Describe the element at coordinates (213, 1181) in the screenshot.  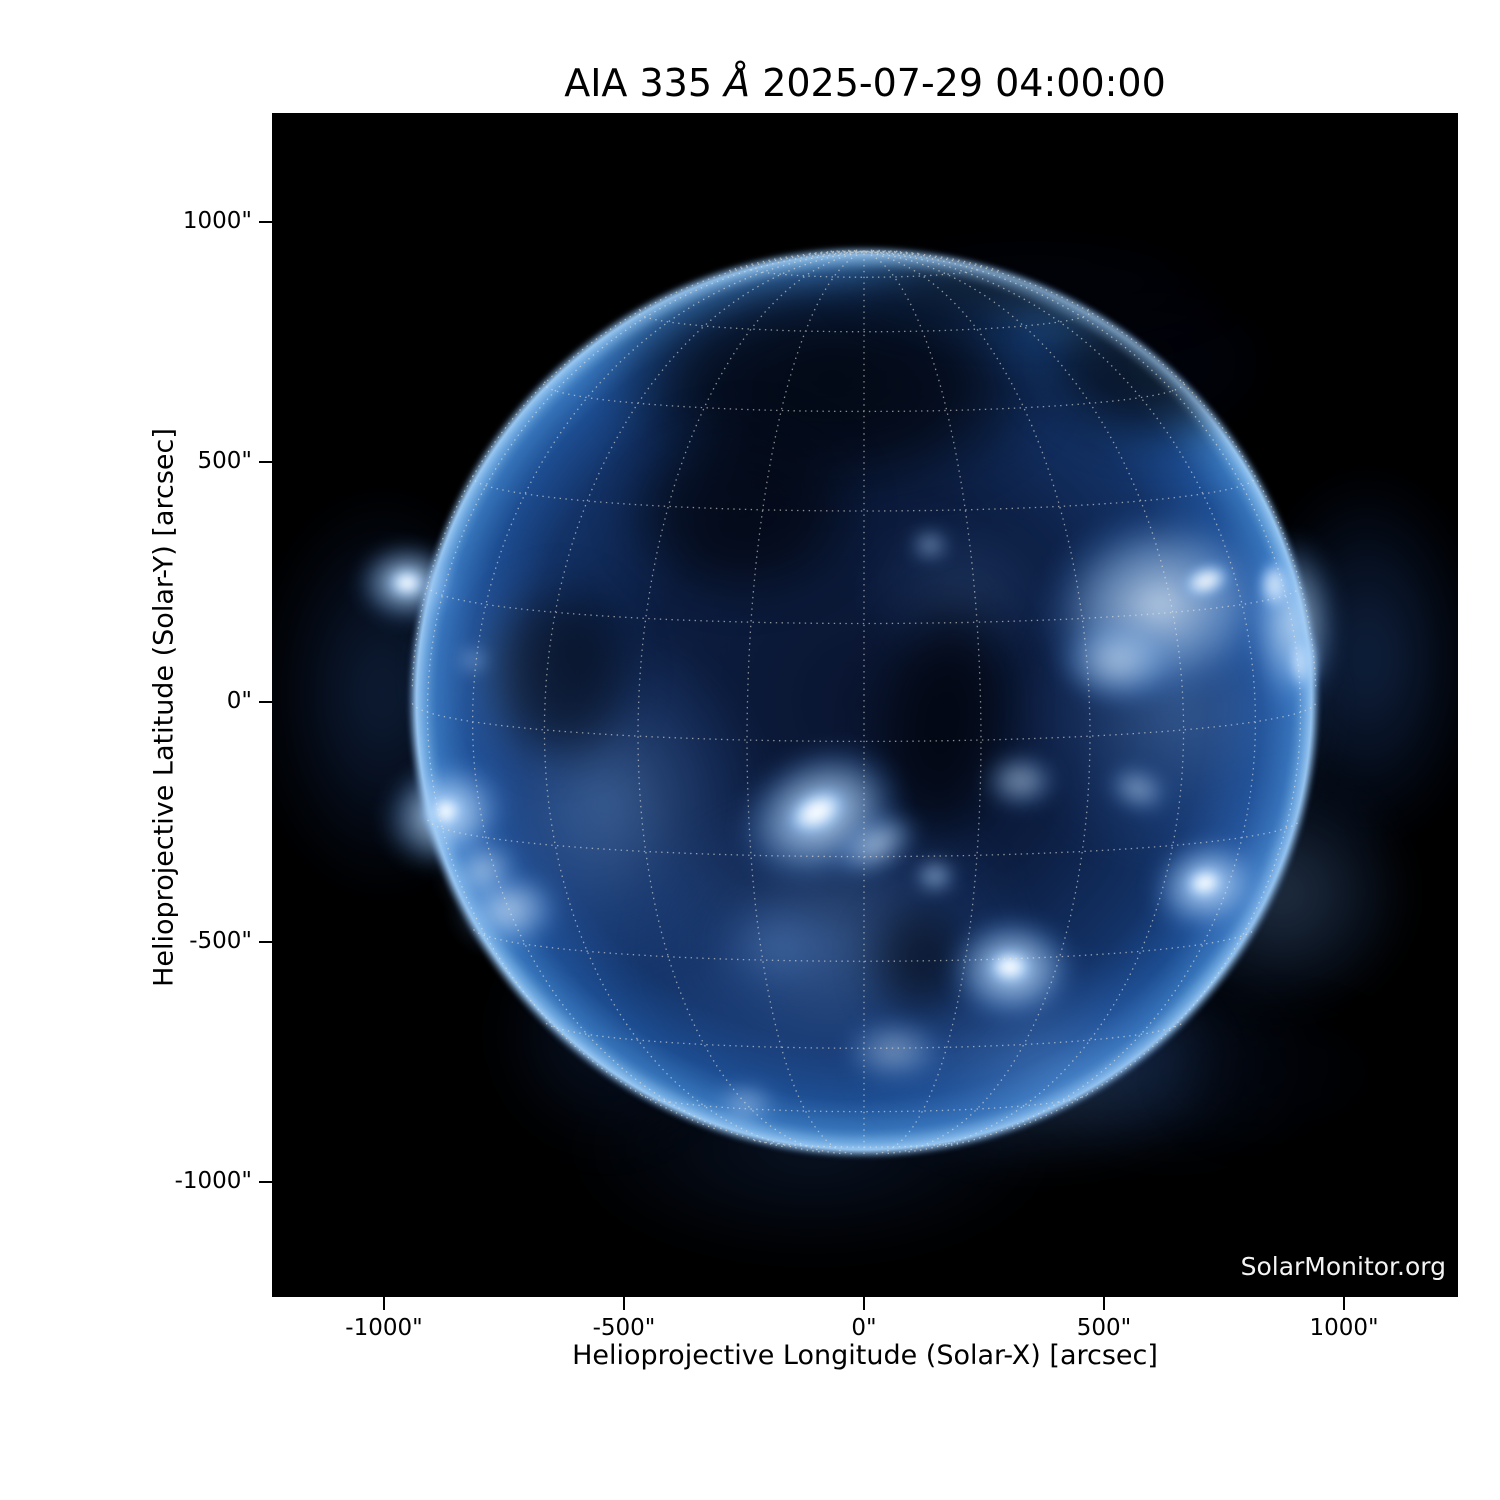
I see `y-tick-label: -1000"` at that location.